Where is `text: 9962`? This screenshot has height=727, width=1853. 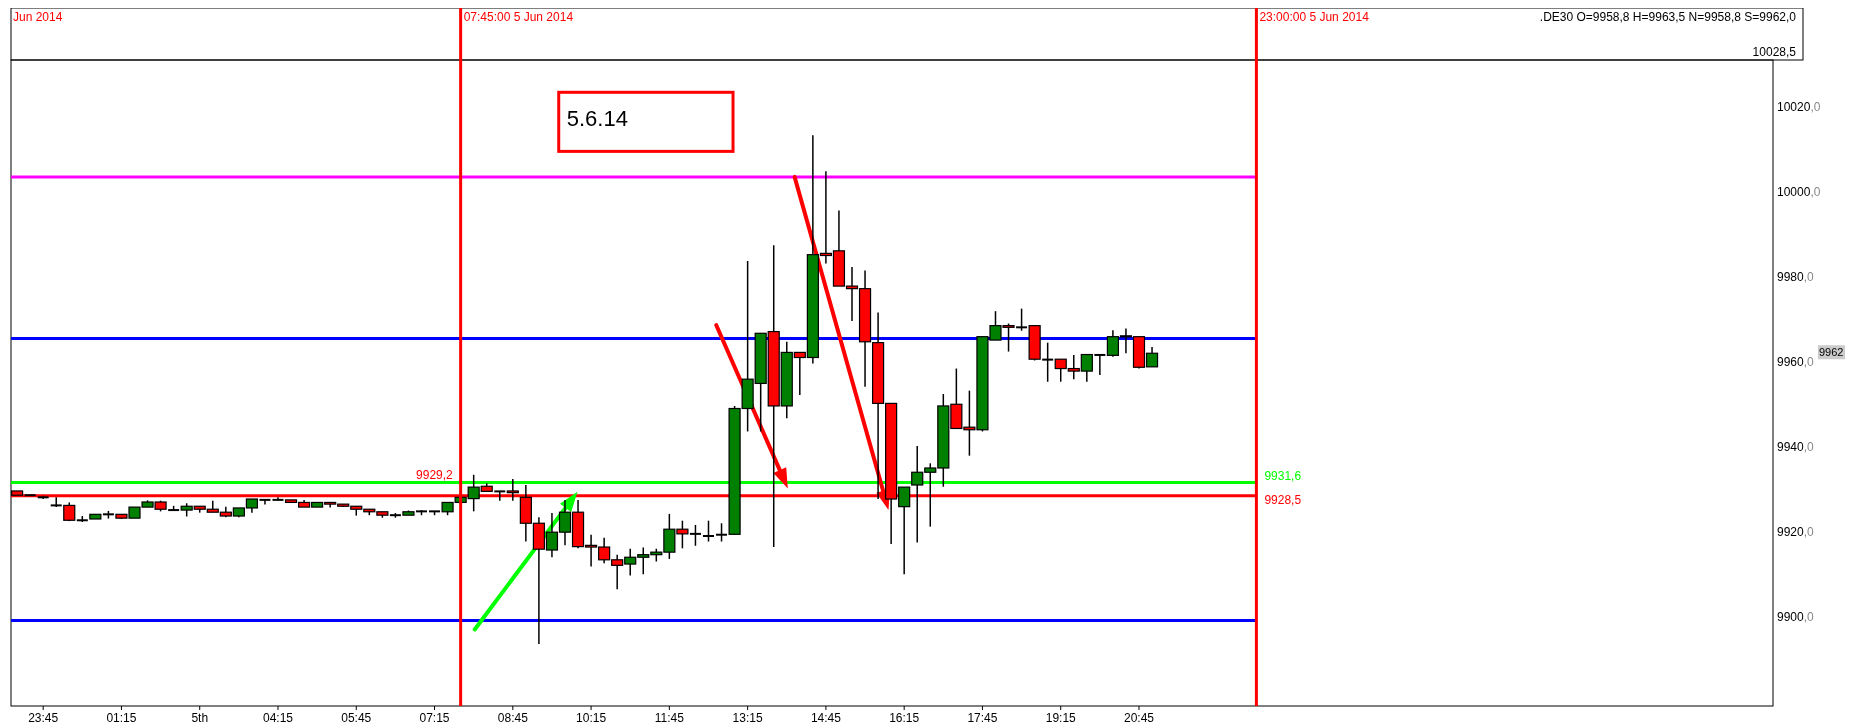
text: 9962 is located at coordinates (1831, 352).